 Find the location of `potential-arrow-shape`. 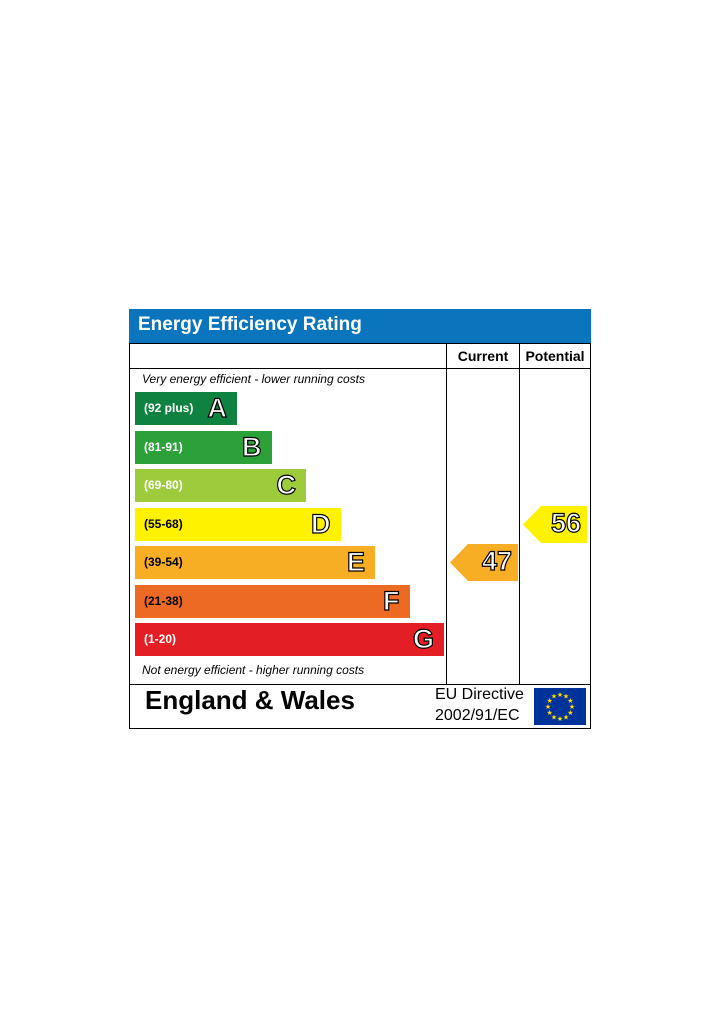

potential-arrow-shape is located at coordinates (555, 524).